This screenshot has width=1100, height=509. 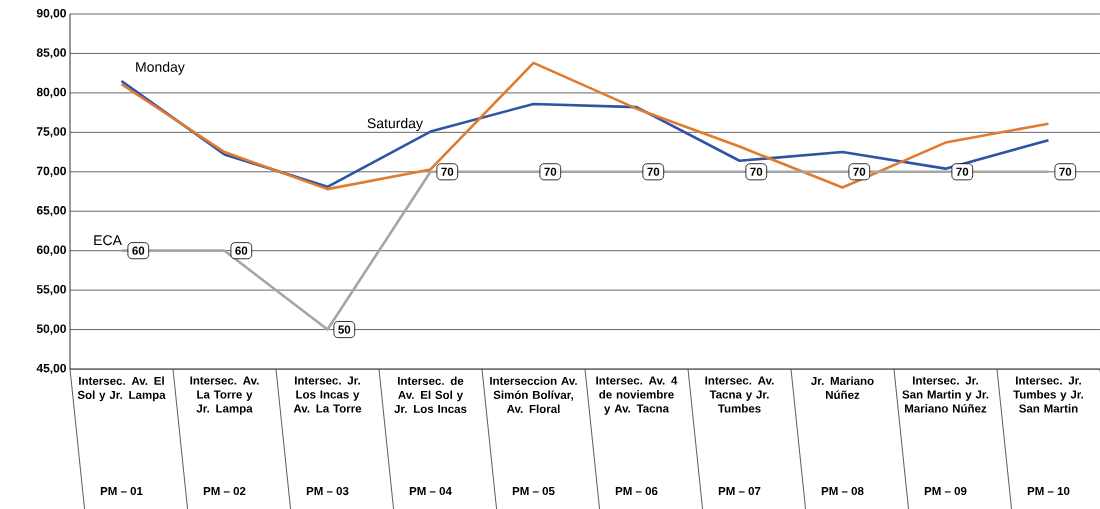 I want to click on series-label: Saturday, so click(x=395, y=124).